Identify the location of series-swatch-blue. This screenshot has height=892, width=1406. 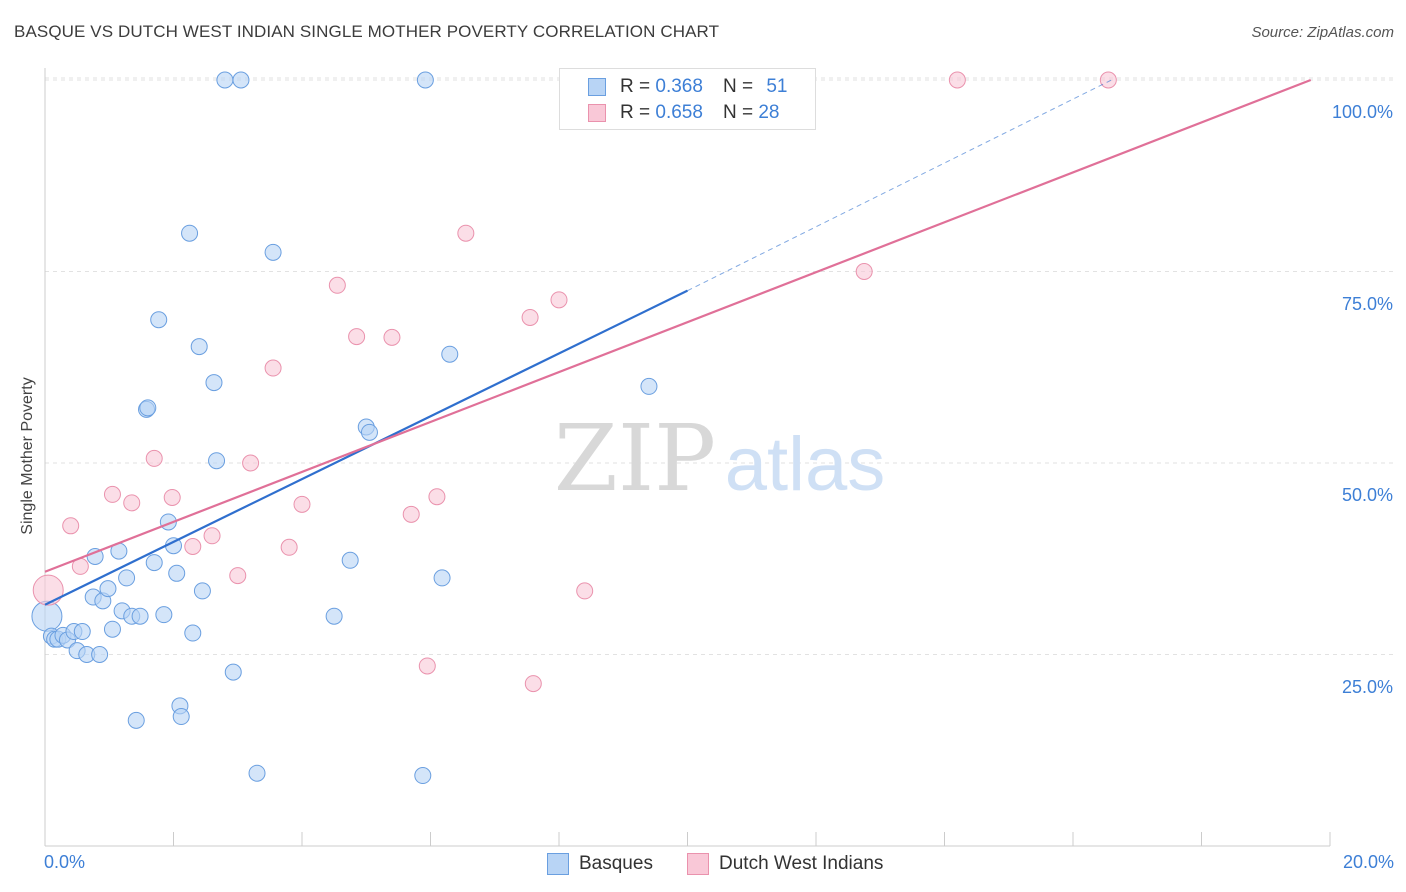
(558, 864).